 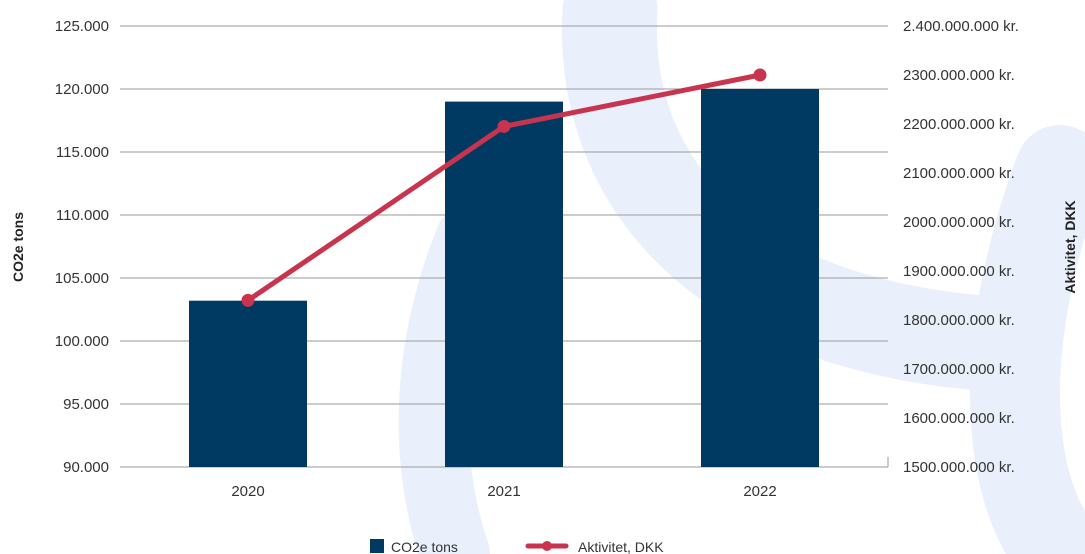 What do you see at coordinates (959, 320) in the screenshot?
I see `right-tick-label: 1800.000.000 kr.` at bounding box center [959, 320].